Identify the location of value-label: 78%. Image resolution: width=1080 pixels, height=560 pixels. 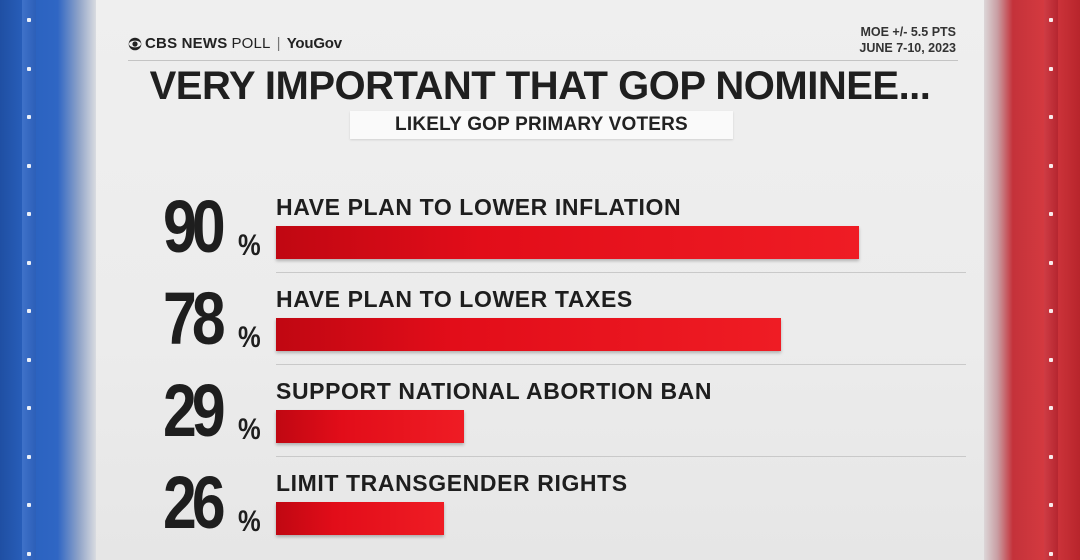
(213, 318).